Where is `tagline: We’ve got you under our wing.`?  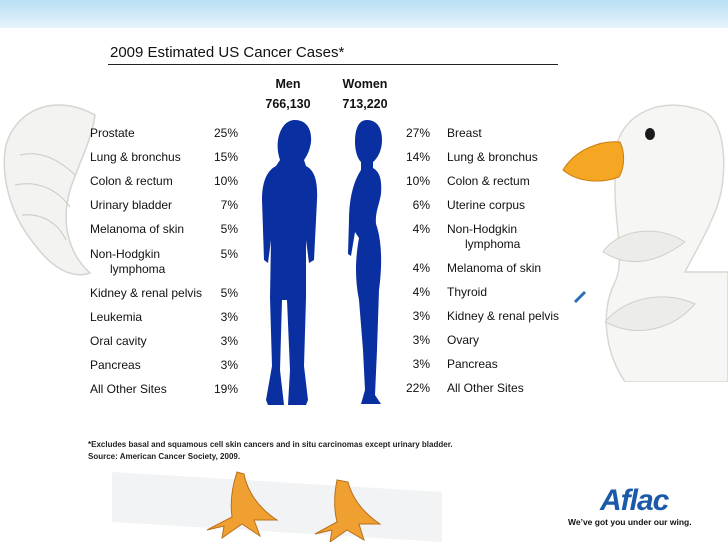 tagline: We’ve got you under our wing. is located at coordinates (630, 522).